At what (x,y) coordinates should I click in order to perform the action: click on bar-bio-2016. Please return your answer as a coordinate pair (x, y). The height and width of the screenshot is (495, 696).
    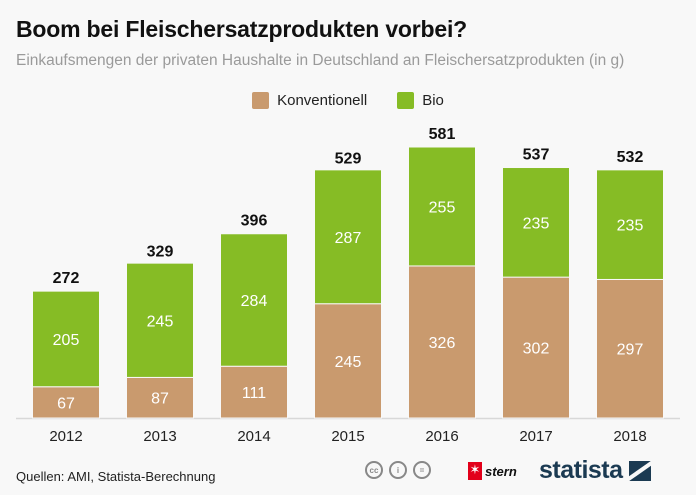
    Looking at the image, I should click on (442, 206).